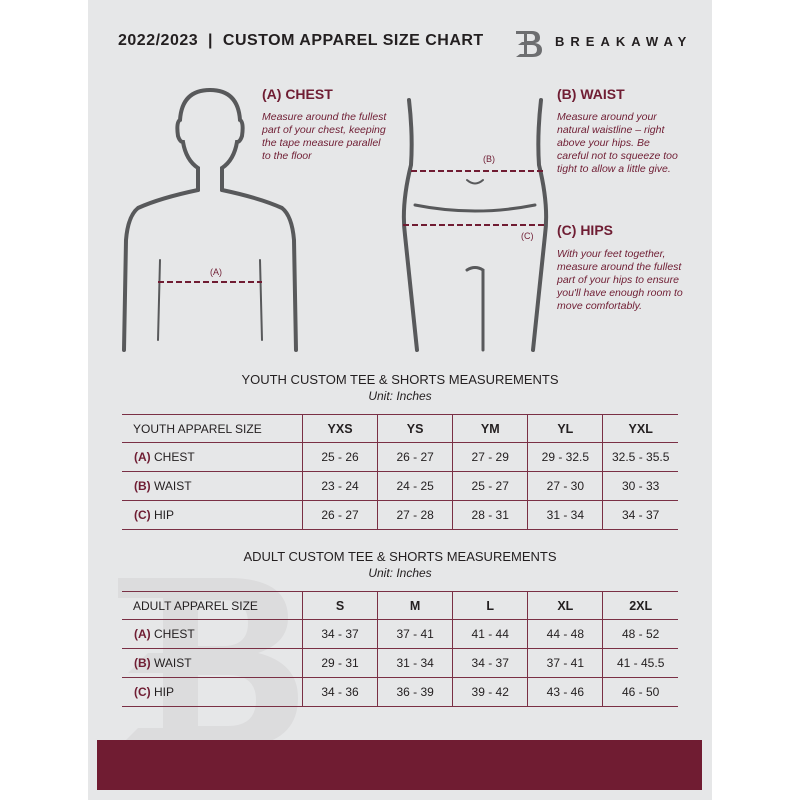 This screenshot has width=800, height=800. I want to click on header-cell: YOUTH APPAREL SIZE, so click(212, 428).